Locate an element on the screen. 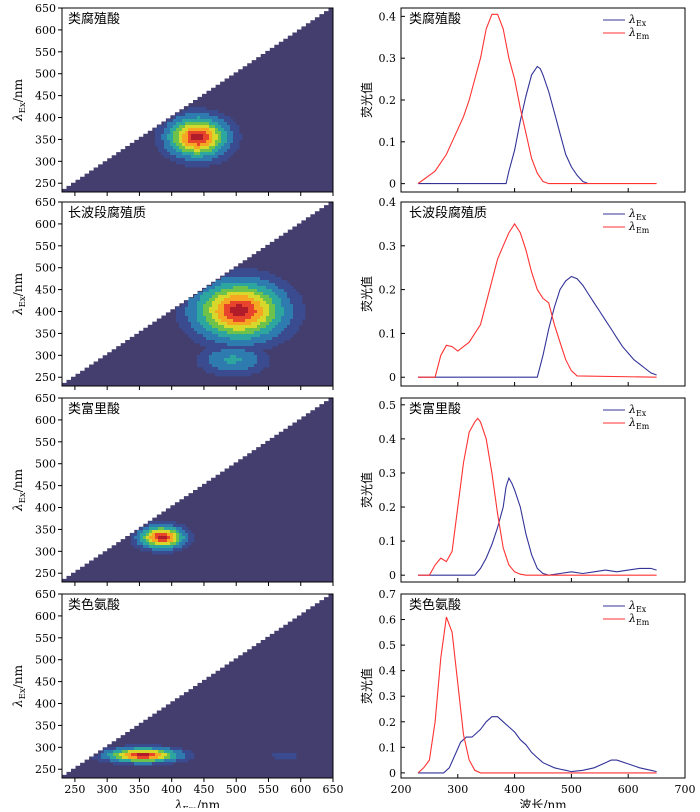 The image size is (700, 812). eem-panel-3: 250 300 350 400 450 500 550 600 650 类富里酸 λEx/nm is located at coordinates (172, 489).